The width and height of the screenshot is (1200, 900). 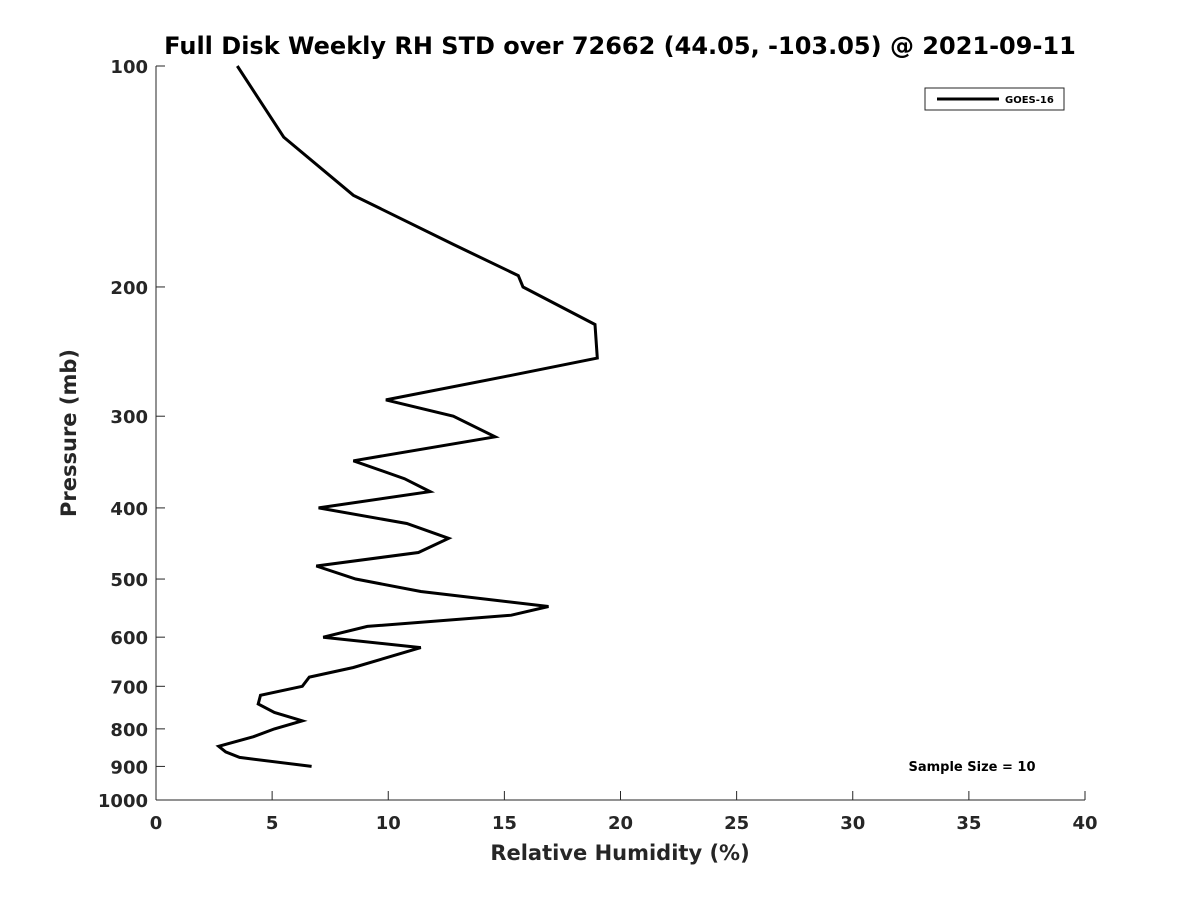 What do you see at coordinates (504, 823) in the screenshot?
I see `x-tick-label: 15` at bounding box center [504, 823].